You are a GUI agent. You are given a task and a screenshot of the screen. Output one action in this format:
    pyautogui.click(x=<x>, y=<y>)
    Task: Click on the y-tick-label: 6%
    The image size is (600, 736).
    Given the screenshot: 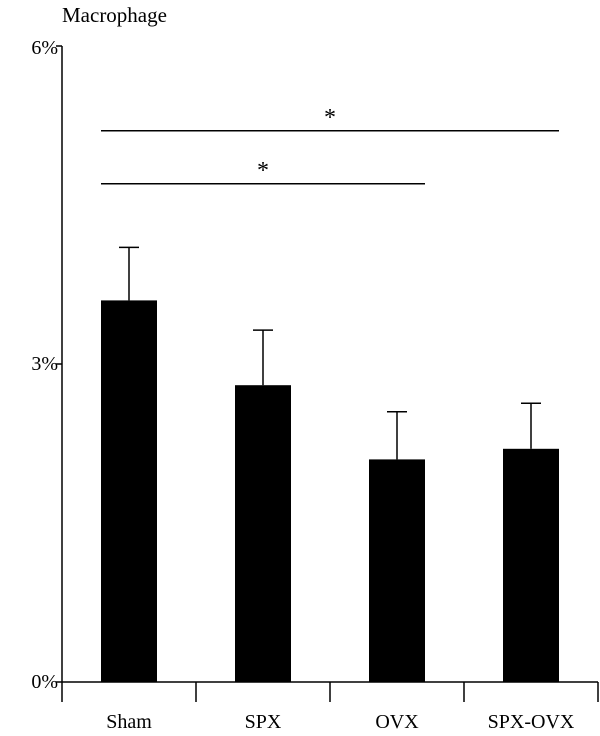 What is the action you would take?
    pyautogui.click(x=44, y=48)
    